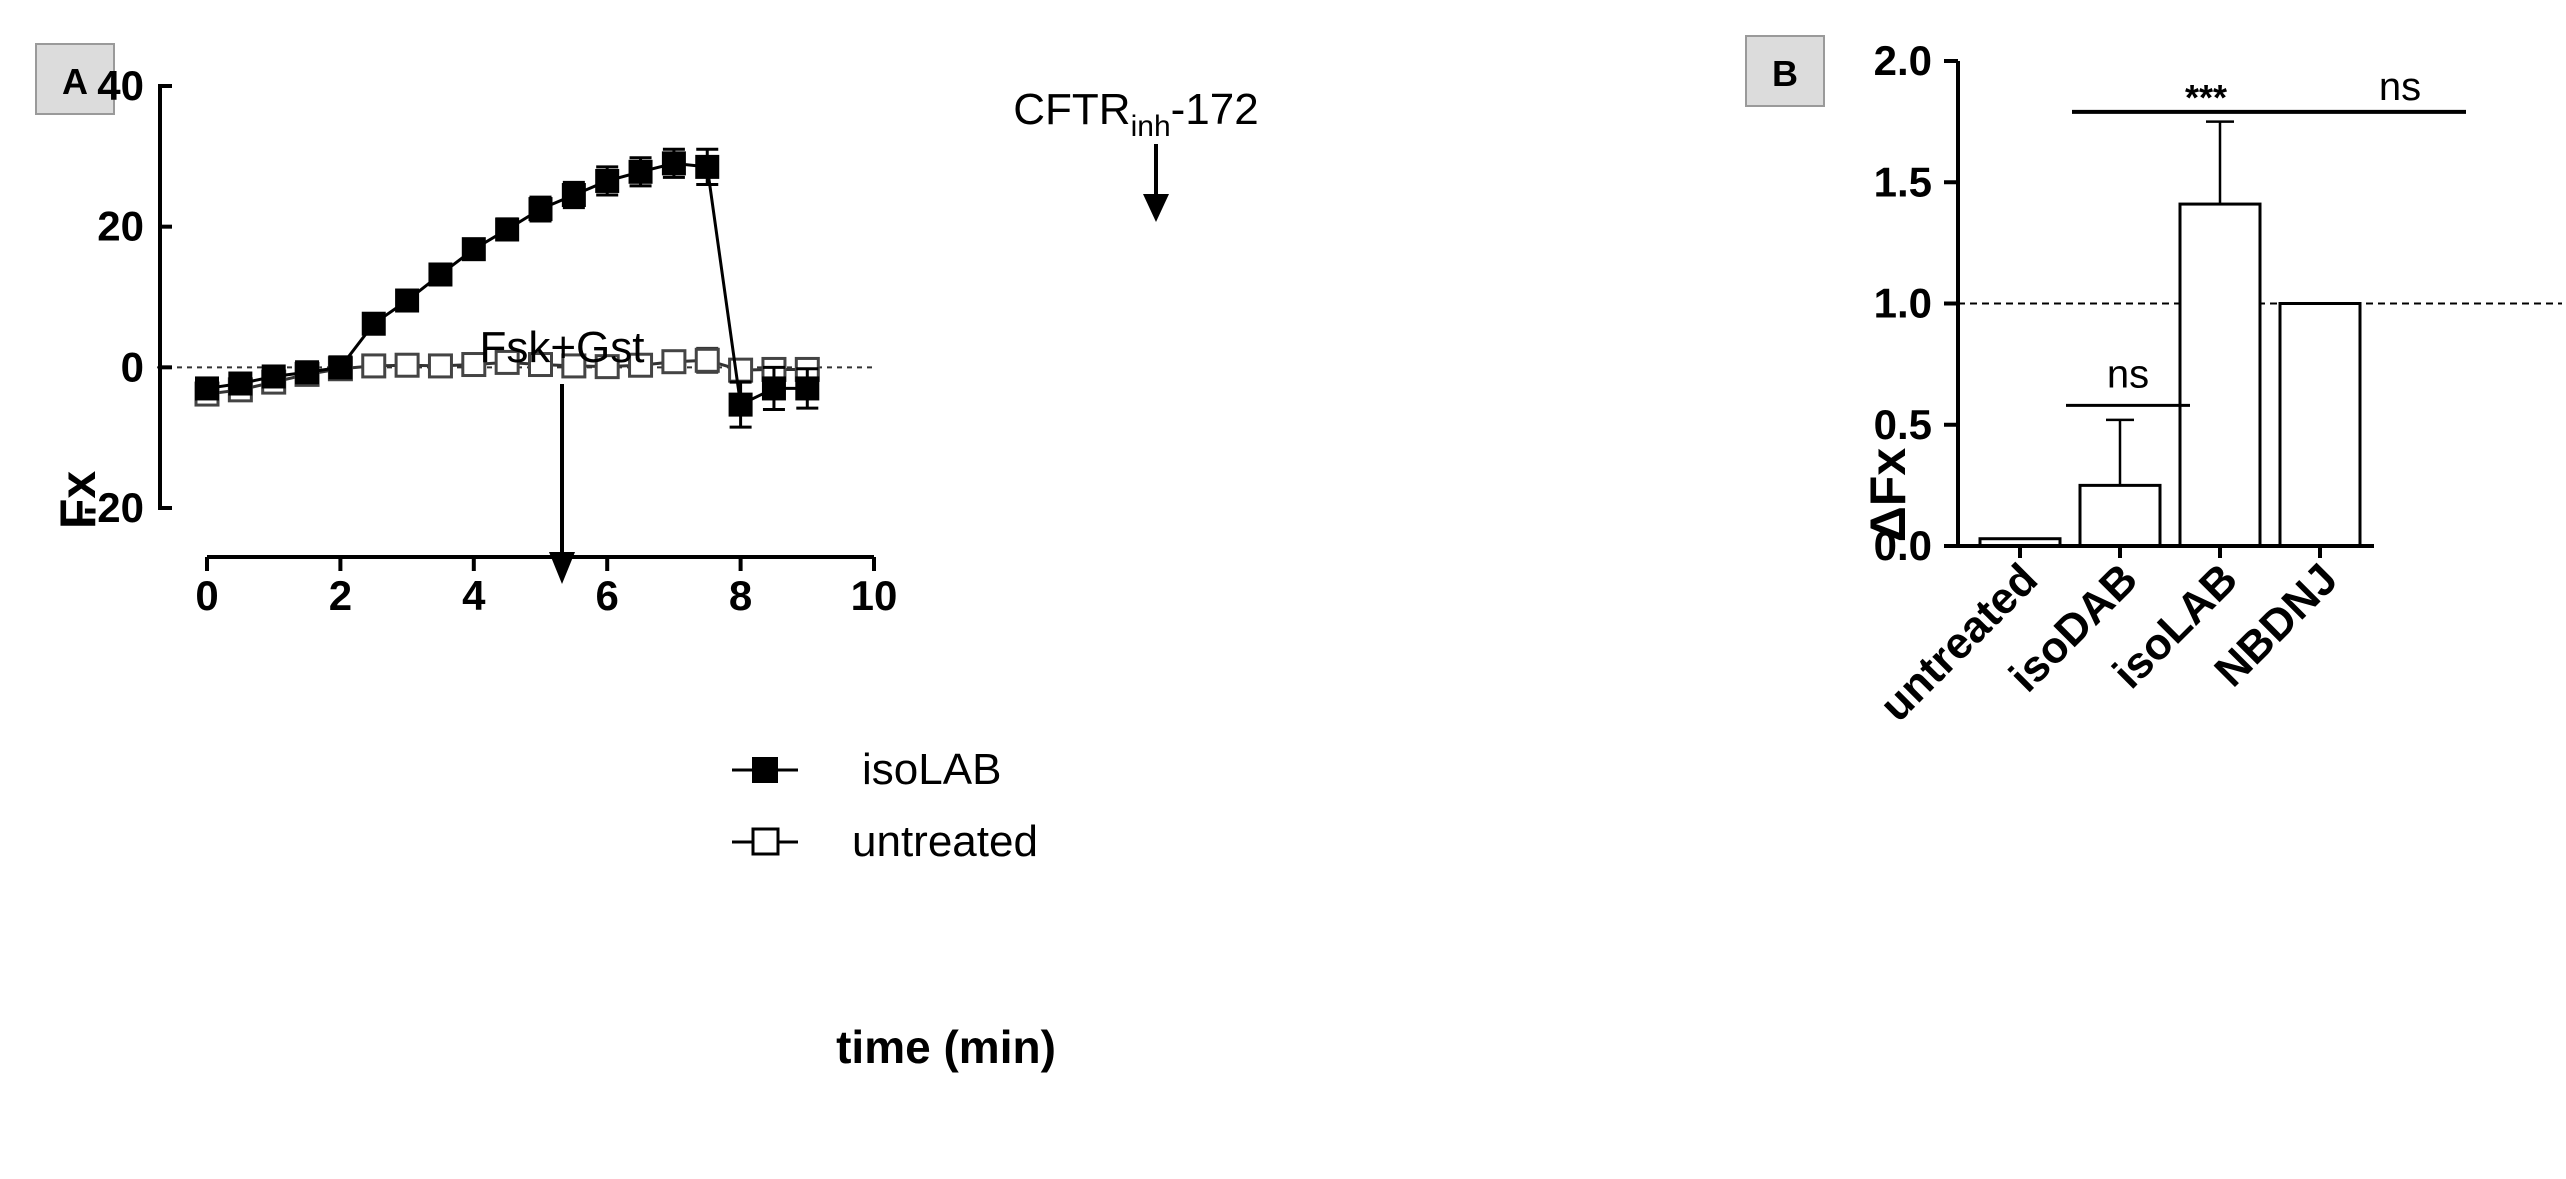 This screenshot has width=2566, height=1179. Describe the element at coordinates (1903, 303) in the screenshot. I see `y-tick-label: 1.0` at that location.